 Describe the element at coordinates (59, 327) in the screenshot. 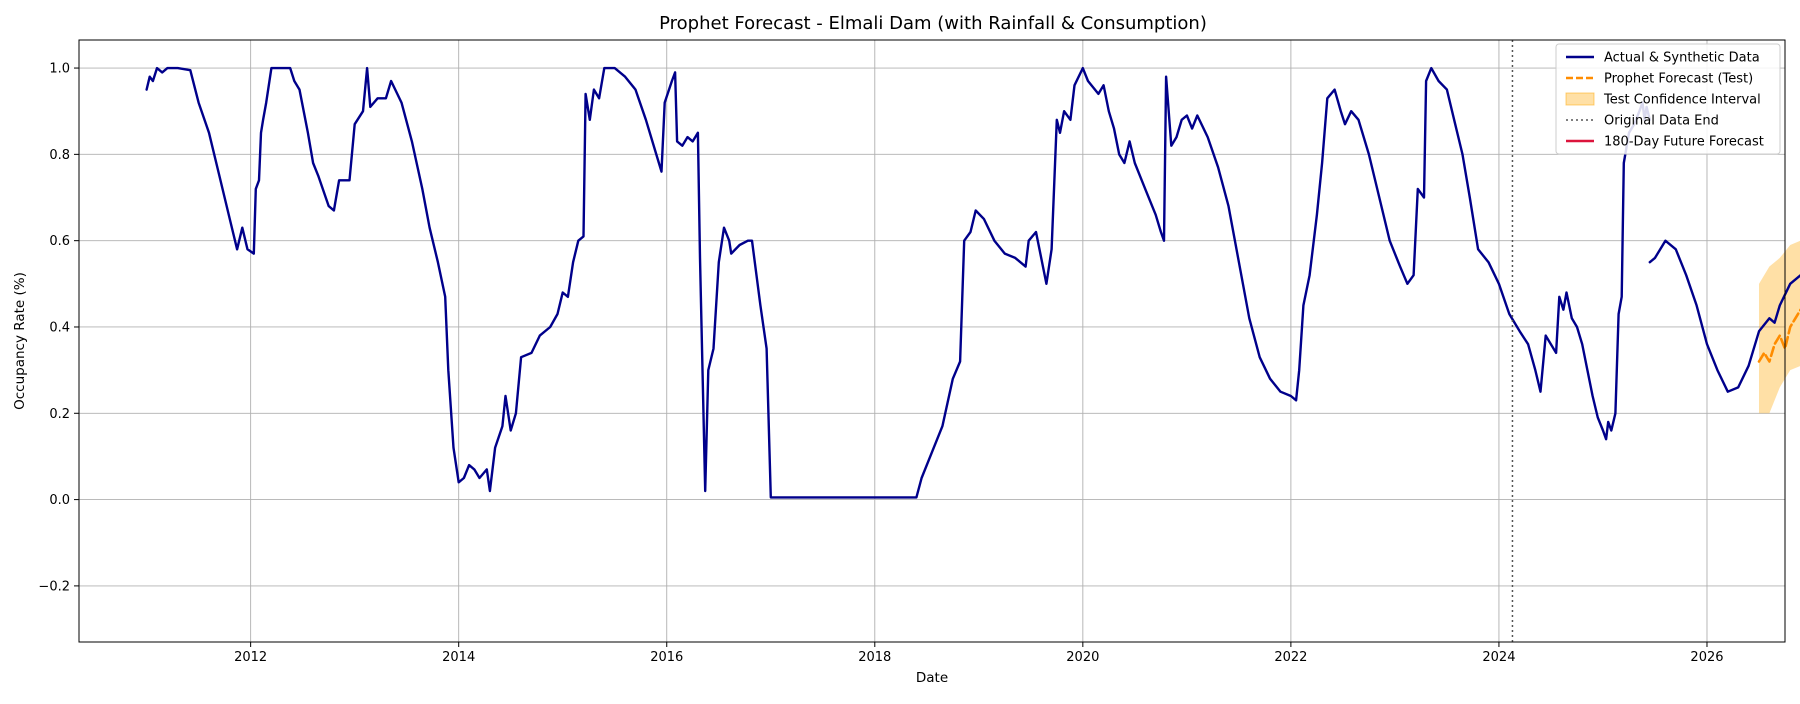

I see `y-tick-label: 0.4` at that location.